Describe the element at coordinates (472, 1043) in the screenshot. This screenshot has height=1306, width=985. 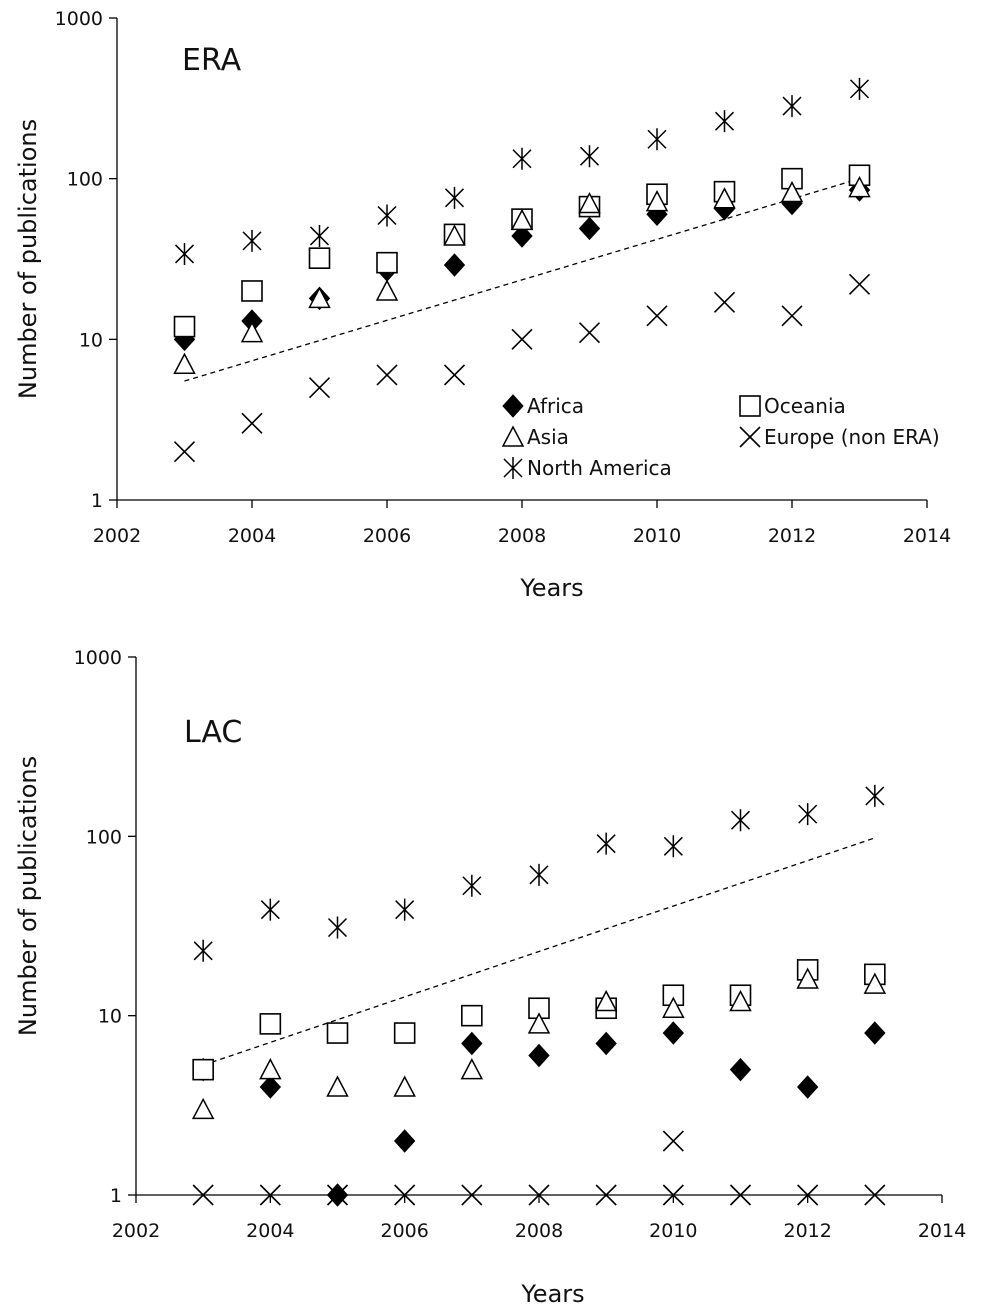
I see `lac-africa-point` at that location.